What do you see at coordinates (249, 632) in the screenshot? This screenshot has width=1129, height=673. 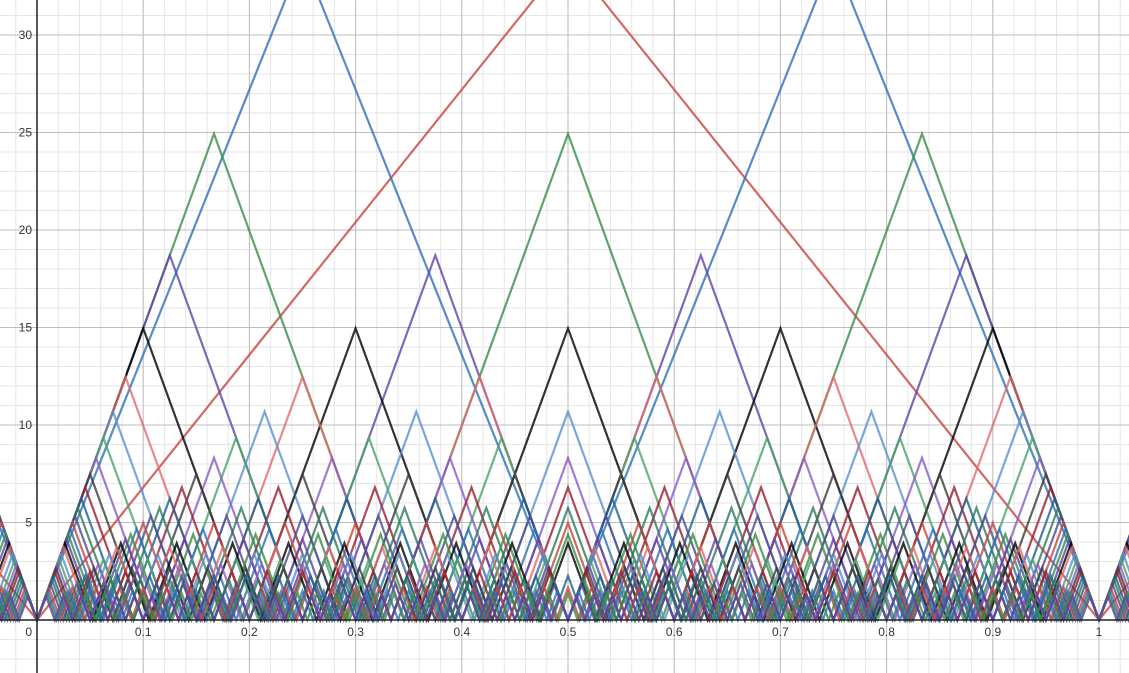 I see `x-tick-label: 0.2` at bounding box center [249, 632].